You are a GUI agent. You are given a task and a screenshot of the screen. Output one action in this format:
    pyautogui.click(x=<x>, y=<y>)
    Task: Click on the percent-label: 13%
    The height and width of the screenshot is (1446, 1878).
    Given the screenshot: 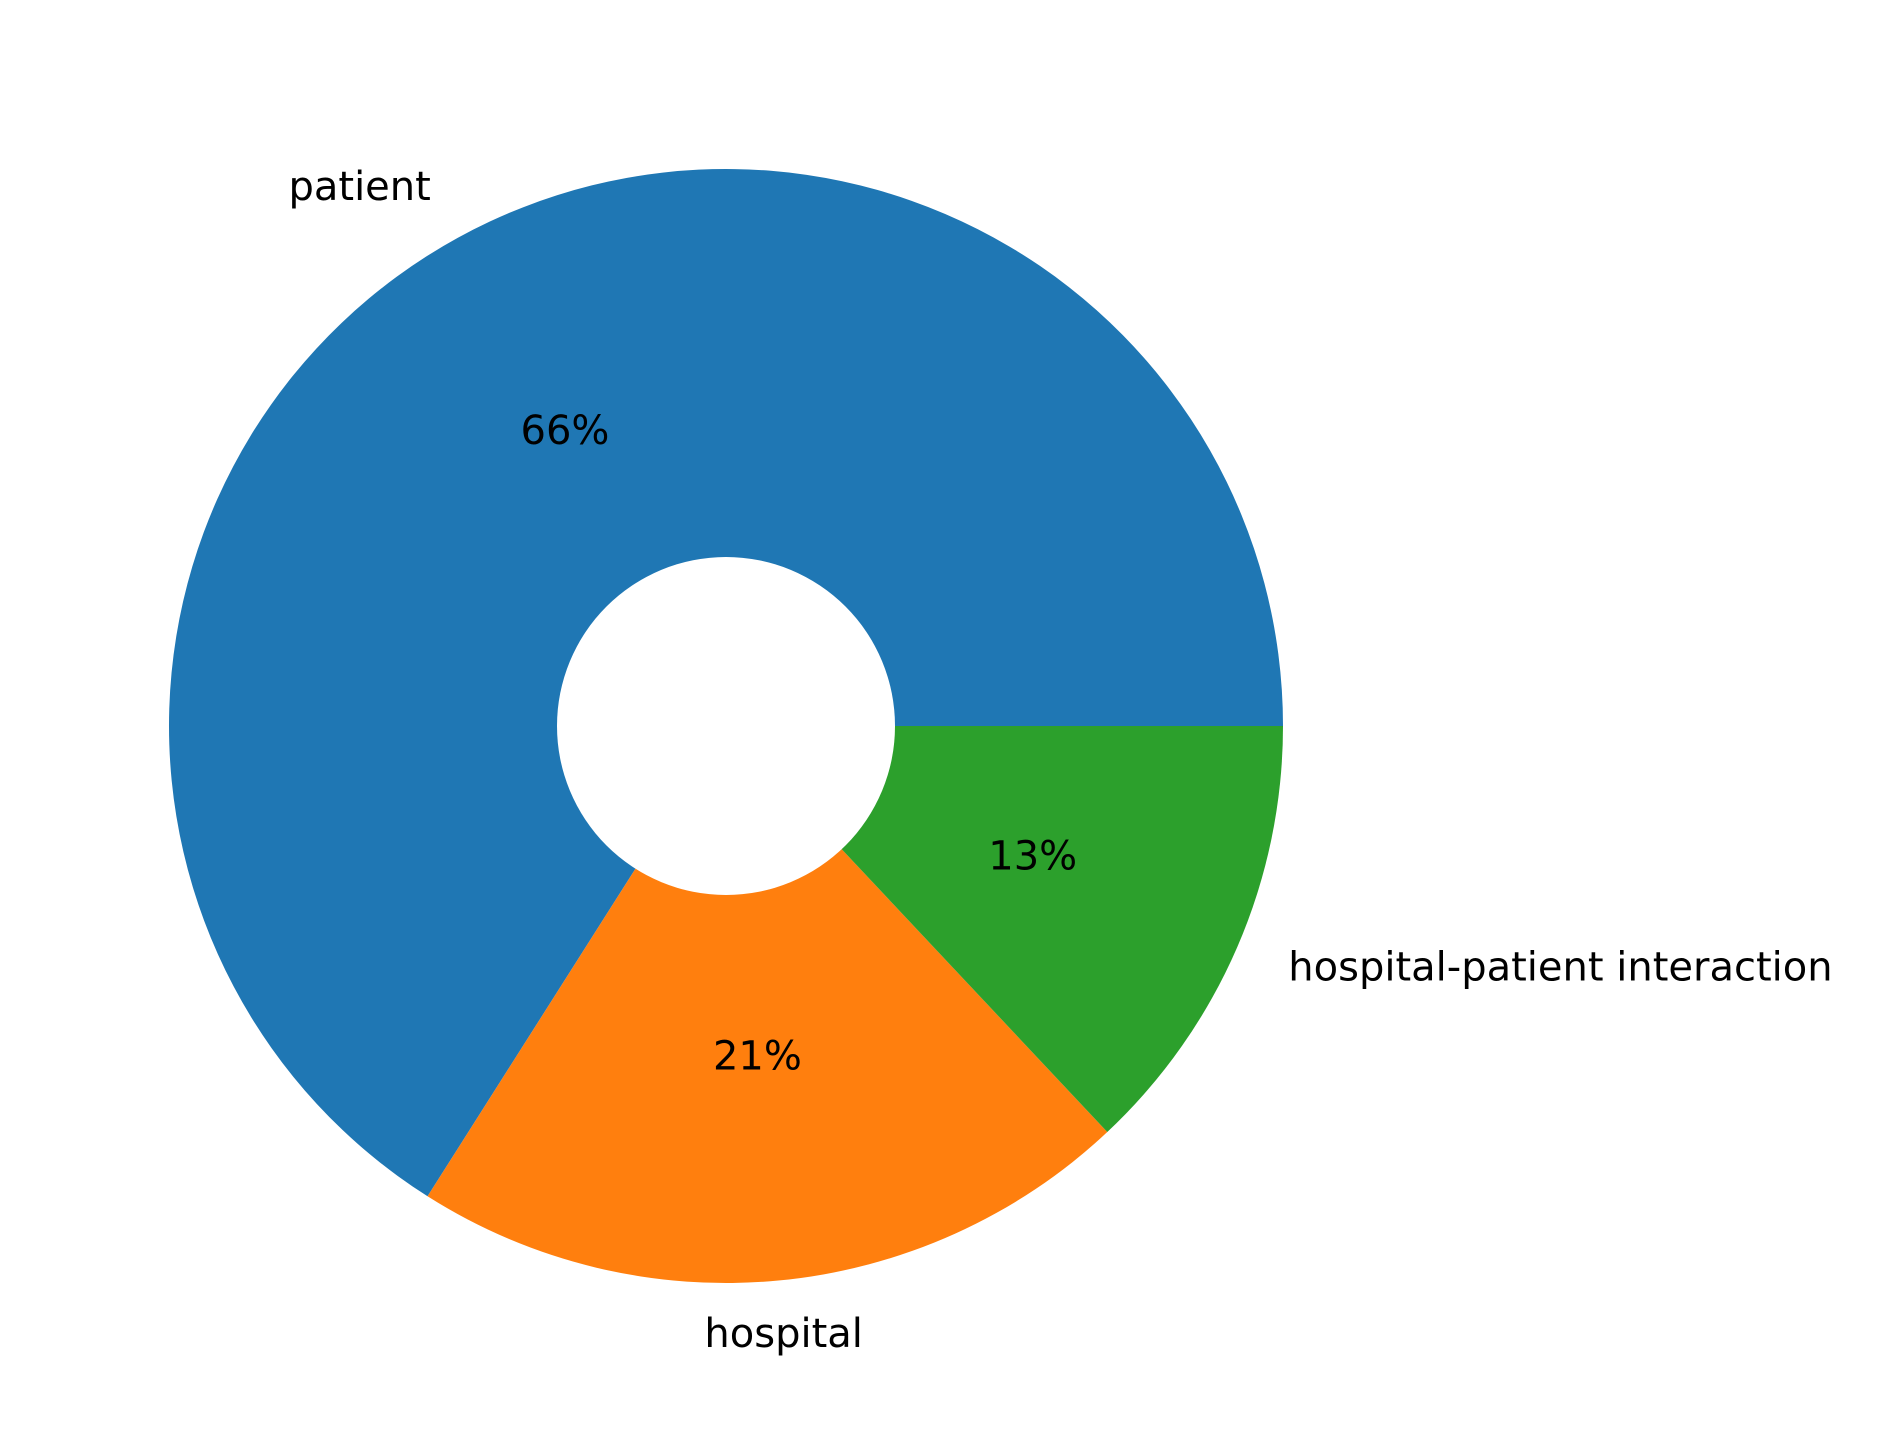 What is the action you would take?
    pyautogui.click(x=1032, y=857)
    